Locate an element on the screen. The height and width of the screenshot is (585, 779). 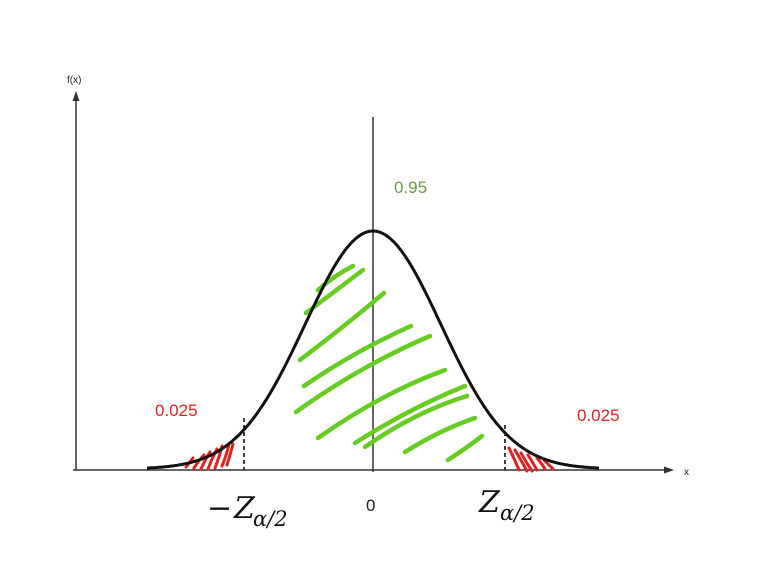
center-area-label: 0.95 is located at coordinates (410, 187).